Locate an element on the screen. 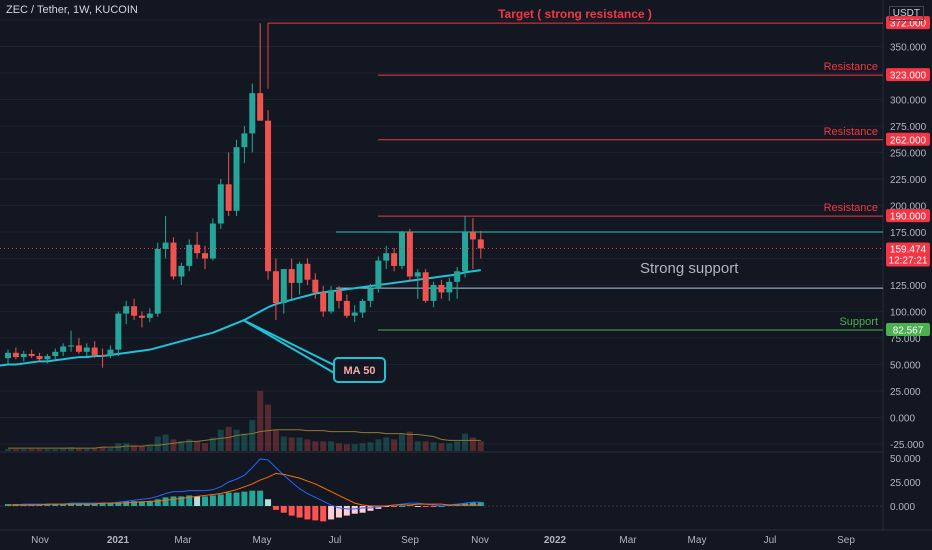  time-tick-label: 2021 is located at coordinates (118, 540).